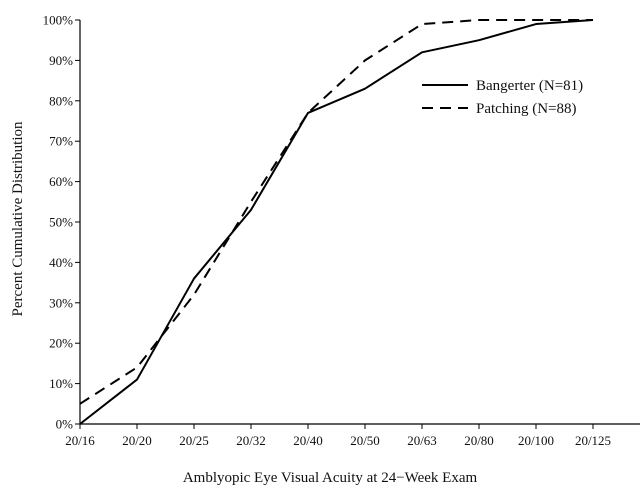 This screenshot has height=488, width=641. I want to click on legend-label: Bangerter (N=81), so click(529, 86).